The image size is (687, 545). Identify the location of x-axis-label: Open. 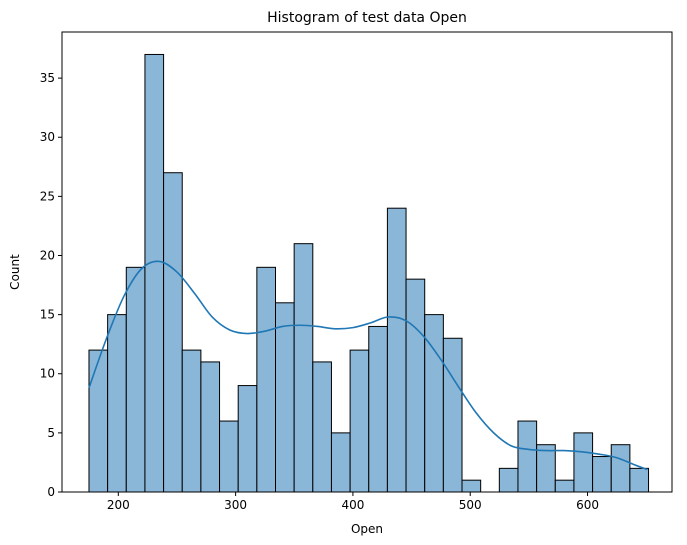
(367, 529).